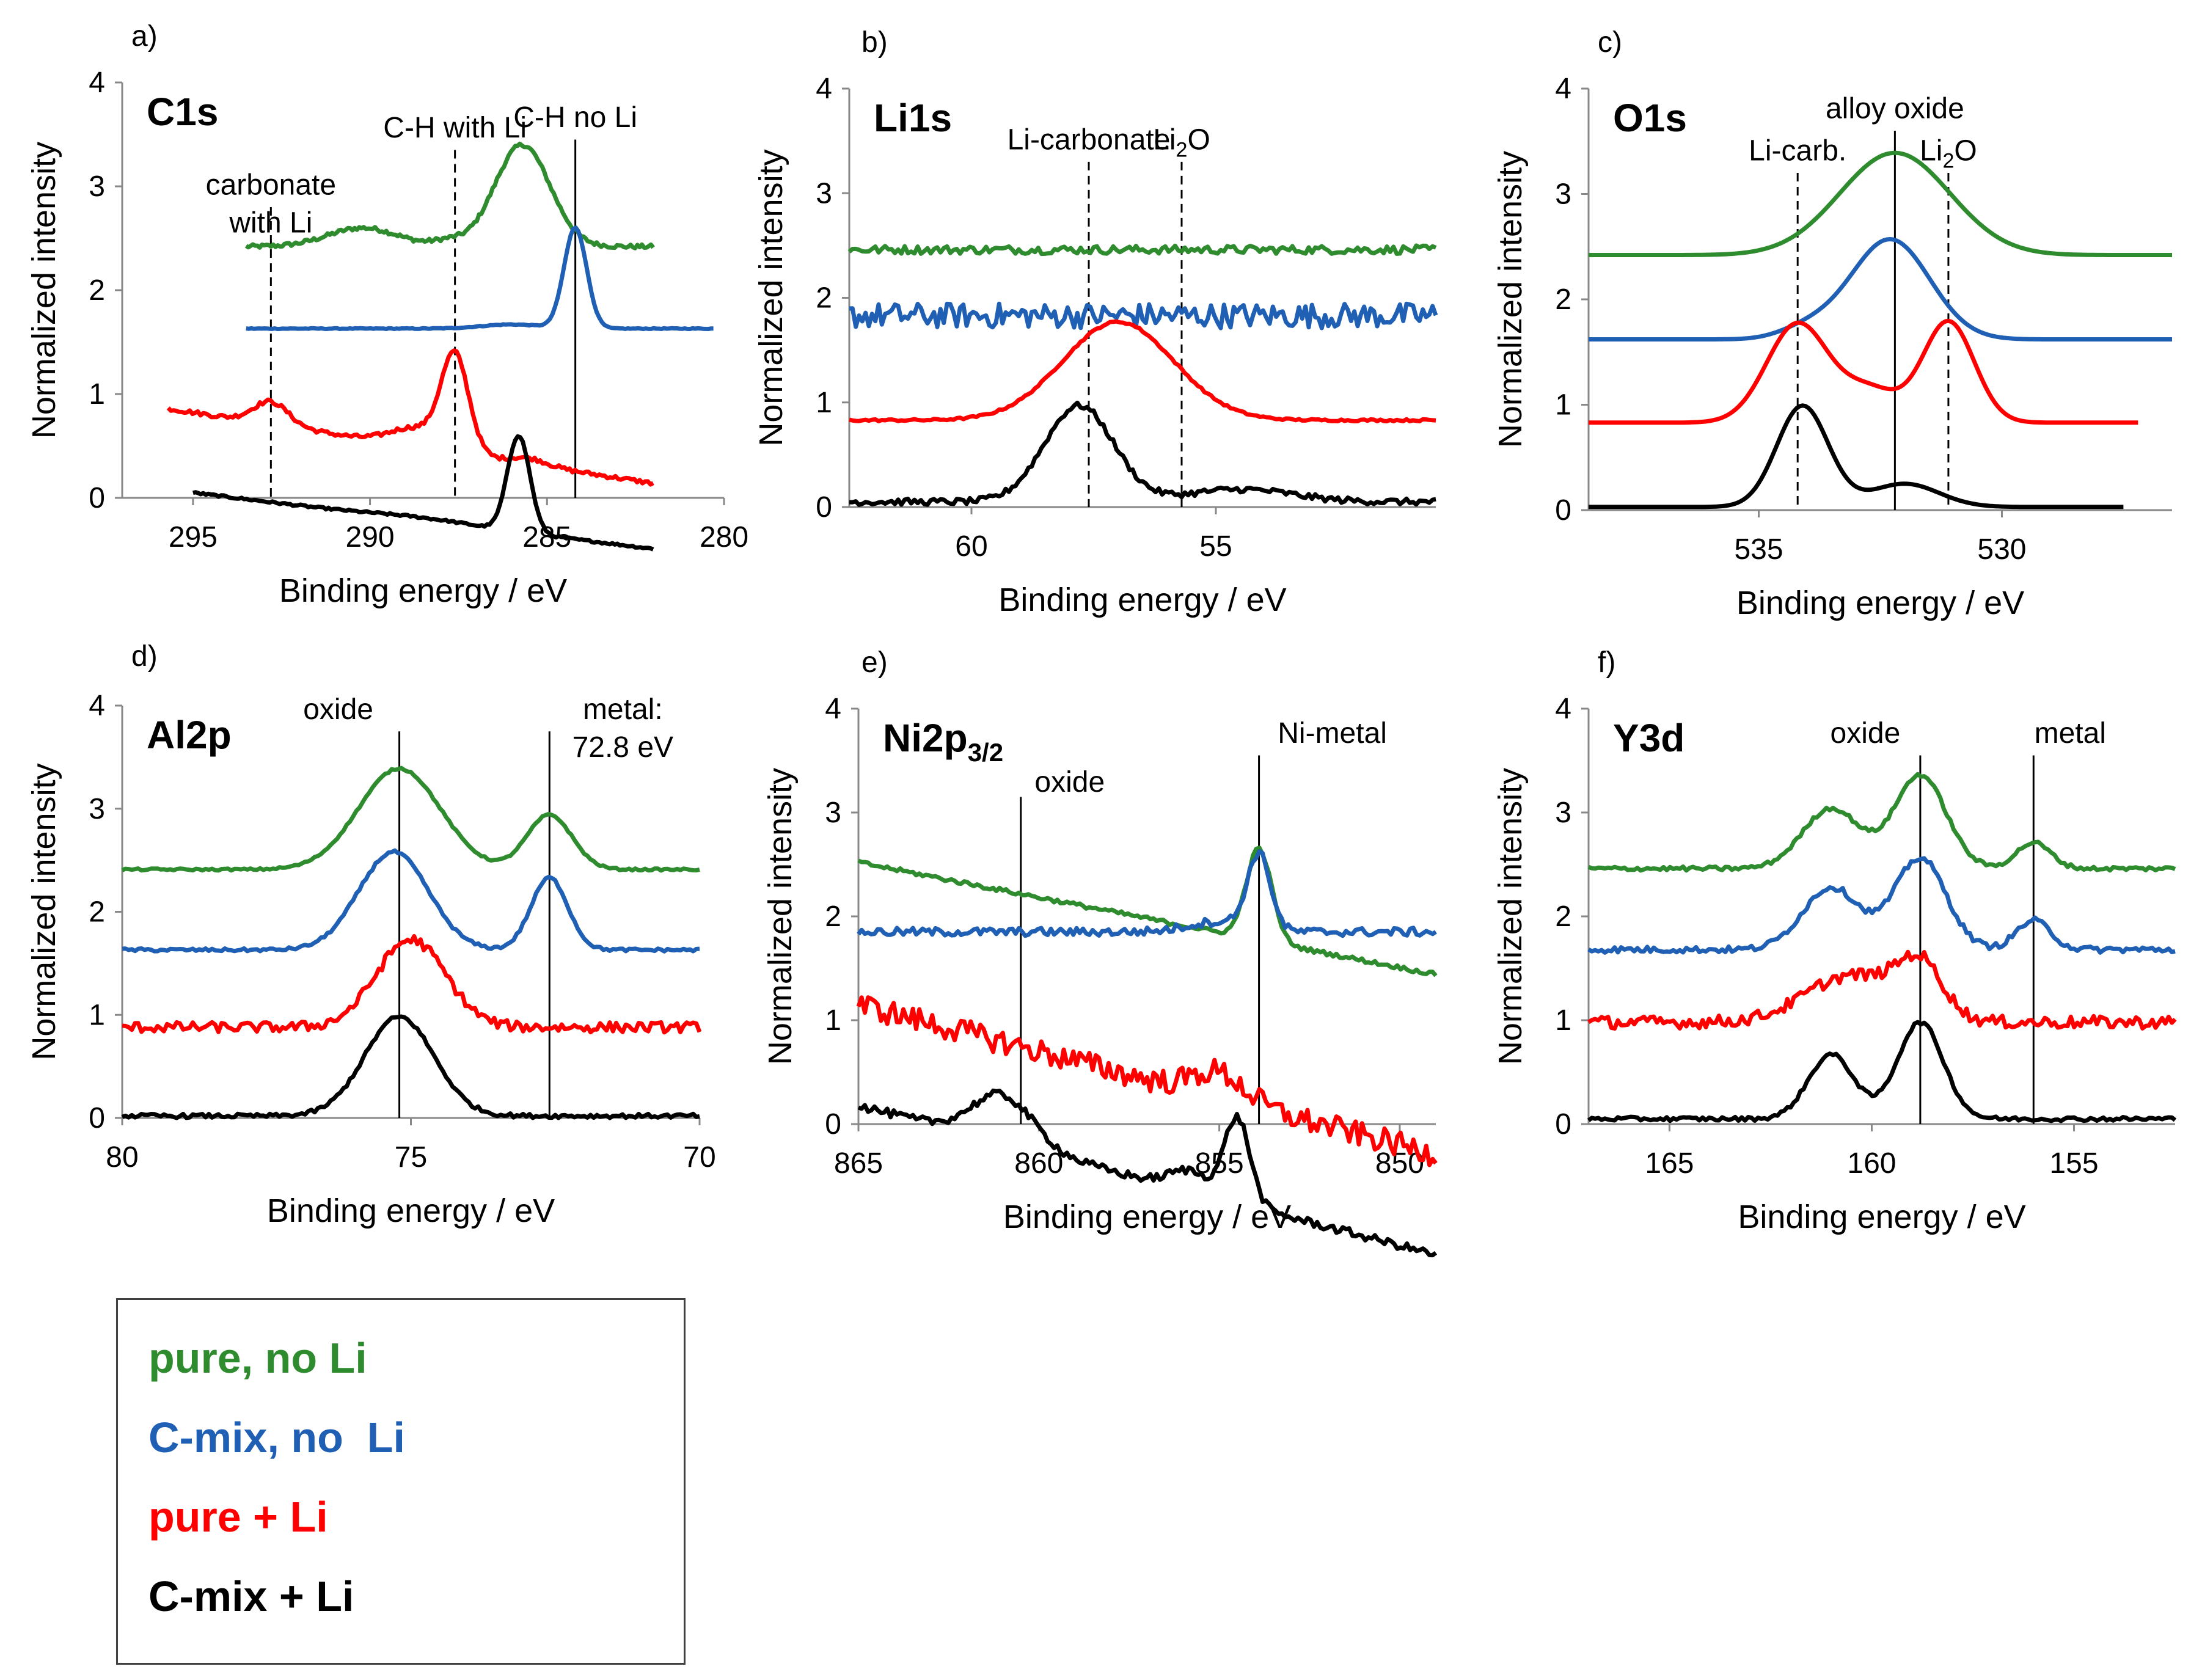  What do you see at coordinates (144, 656) in the screenshot?
I see `panel-label: d)` at bounding box center [144, 656].